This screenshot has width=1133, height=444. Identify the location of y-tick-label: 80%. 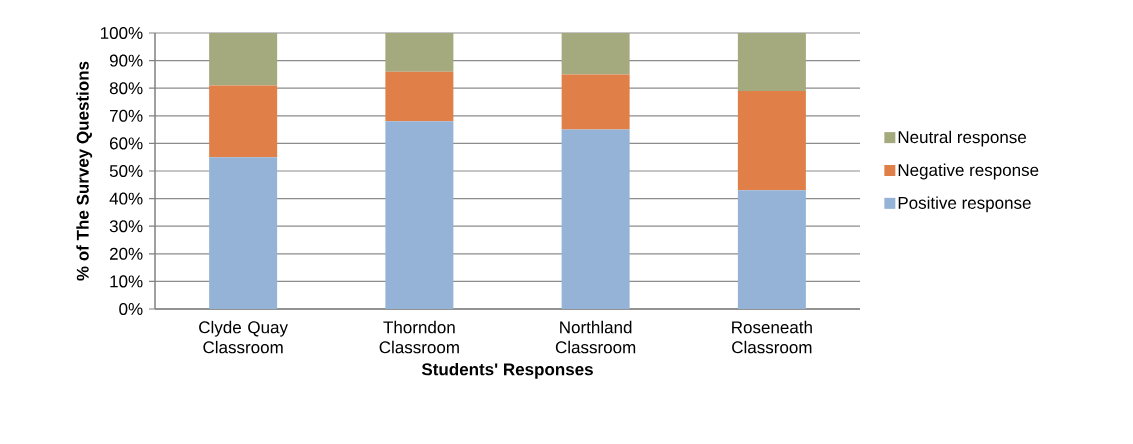
(126, 88).